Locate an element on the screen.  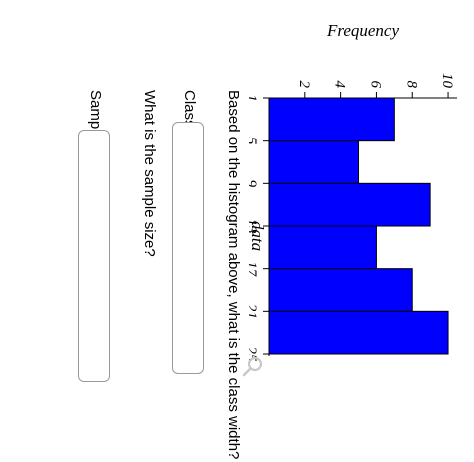
x-tick-label-25: 25 is located at coordinates (254, 355).